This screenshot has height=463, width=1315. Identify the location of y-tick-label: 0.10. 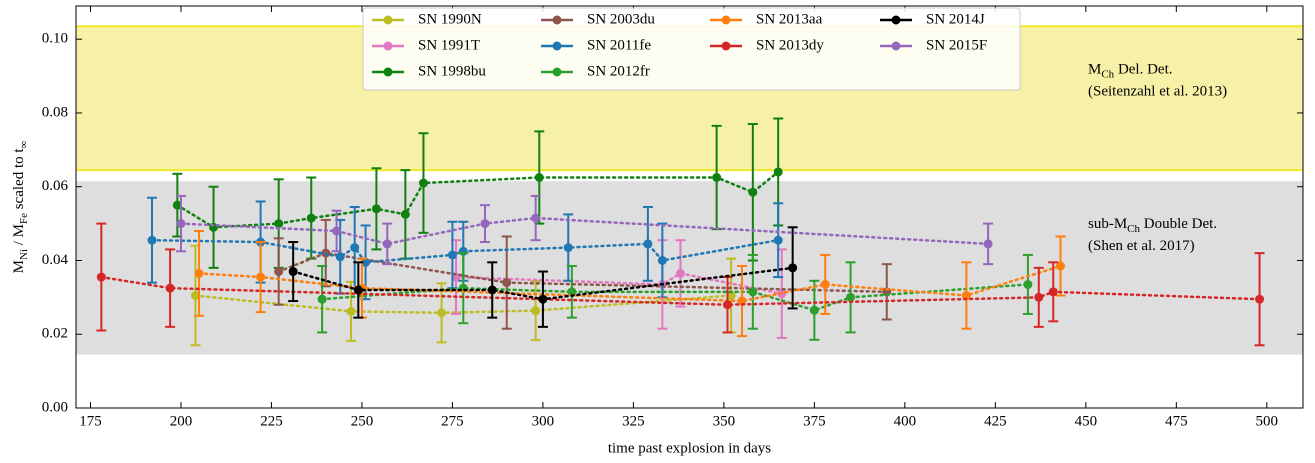
(55, 39).